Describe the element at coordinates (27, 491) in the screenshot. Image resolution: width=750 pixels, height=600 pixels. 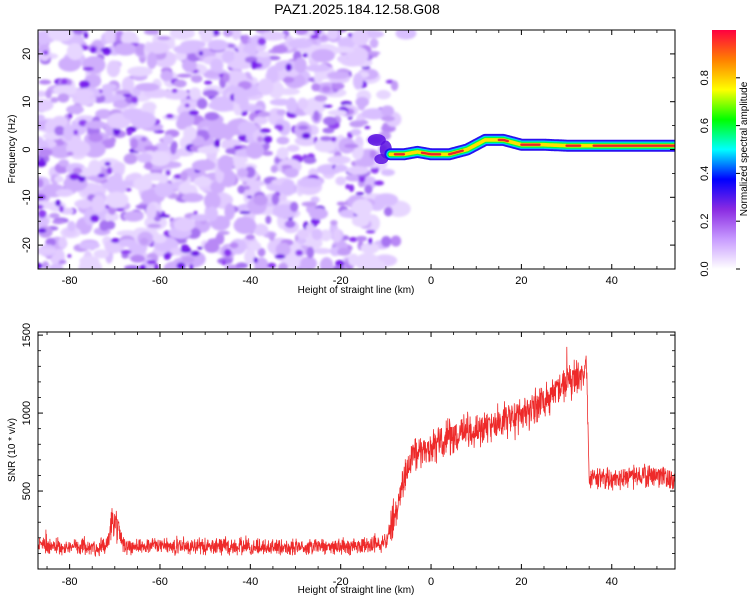
I see `snr-y-tick-label: 500` at that location.